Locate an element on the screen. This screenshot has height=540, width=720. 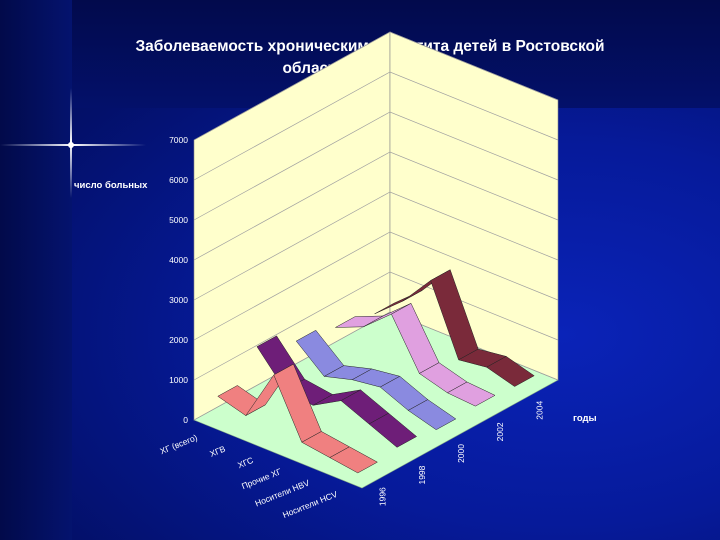
depth-tick-label: 1998 is located at coordinates (422, 474).